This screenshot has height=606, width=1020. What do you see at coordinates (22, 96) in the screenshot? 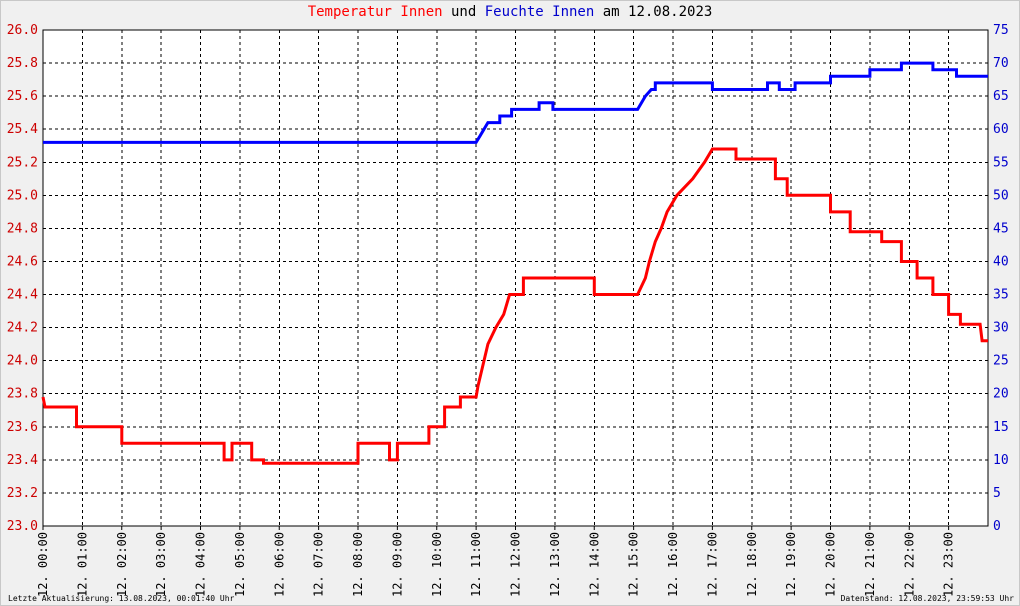
I see `y-left-tick-label: 25.6` at bounding box center [22, 96].